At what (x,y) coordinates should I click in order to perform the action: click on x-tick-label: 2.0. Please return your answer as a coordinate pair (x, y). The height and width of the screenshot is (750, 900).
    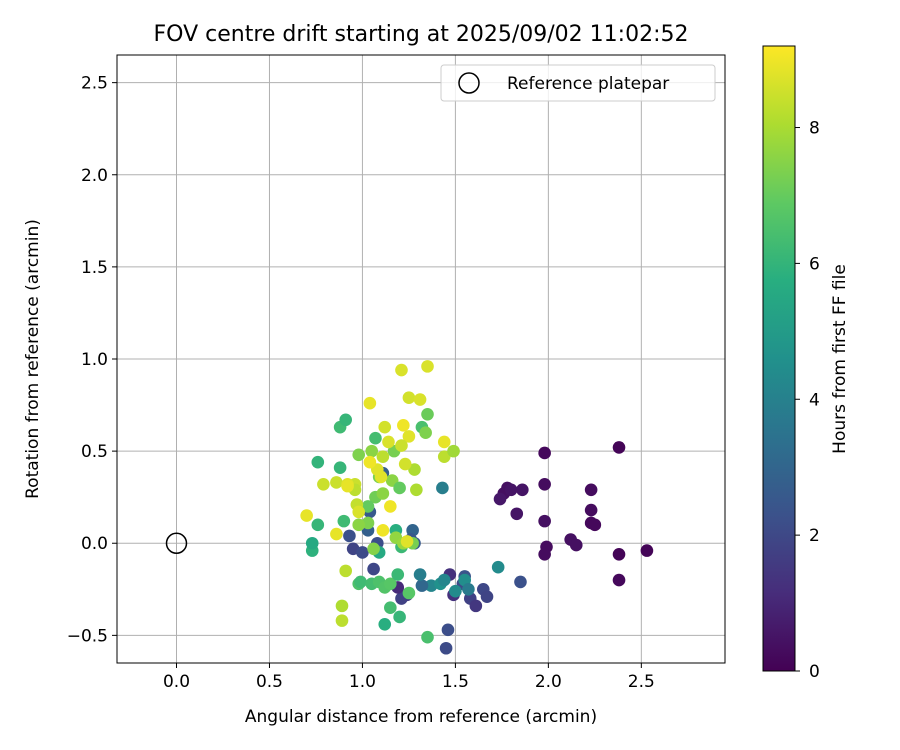
    Looking at the image, I should click on (548, 682).